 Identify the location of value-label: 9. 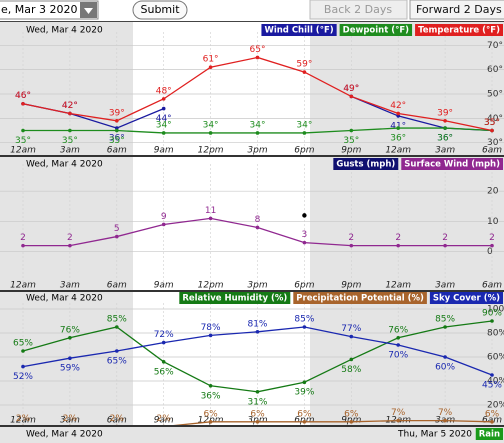
(164, 217).